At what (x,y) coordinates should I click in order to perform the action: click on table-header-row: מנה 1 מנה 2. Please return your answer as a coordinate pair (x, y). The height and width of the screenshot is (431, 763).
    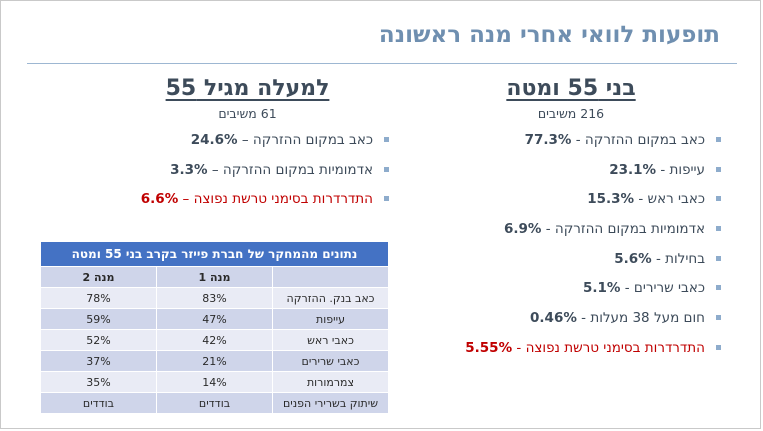
    Looking at the image, I should click on (214, 277).